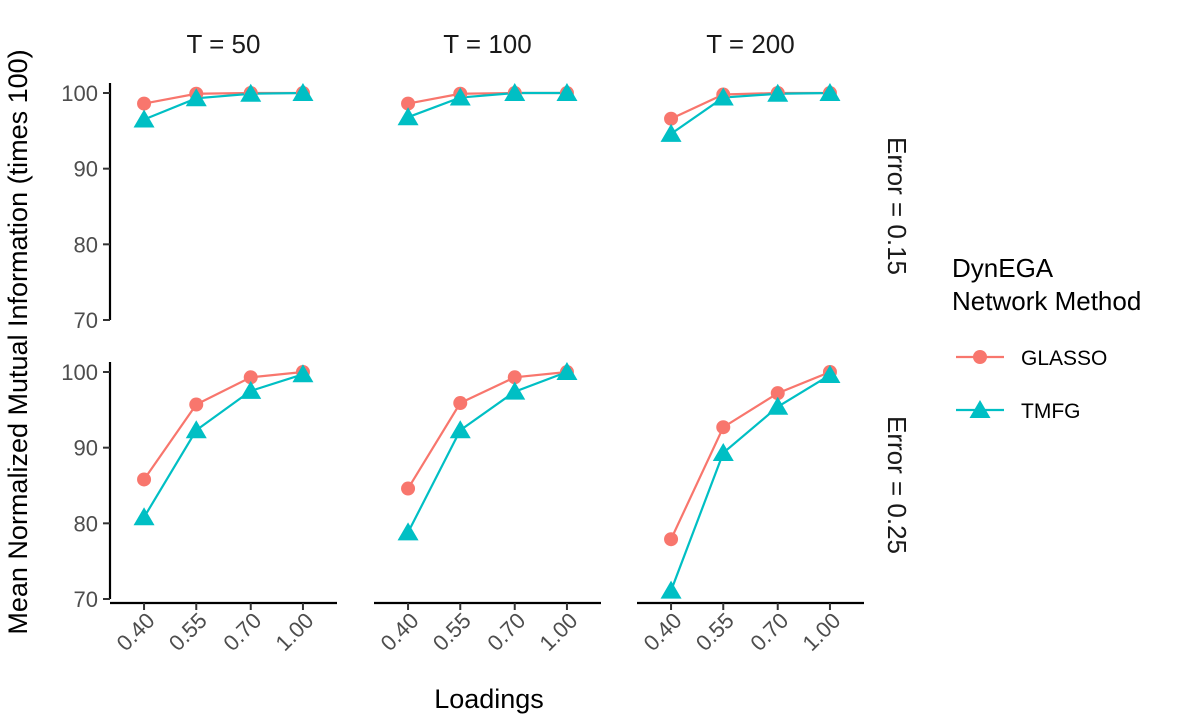 The image size is (1179, 717). Describe the element at coordinates (489, 699) in the screenshot. I see `x-axis-title: Loadings` at that location.